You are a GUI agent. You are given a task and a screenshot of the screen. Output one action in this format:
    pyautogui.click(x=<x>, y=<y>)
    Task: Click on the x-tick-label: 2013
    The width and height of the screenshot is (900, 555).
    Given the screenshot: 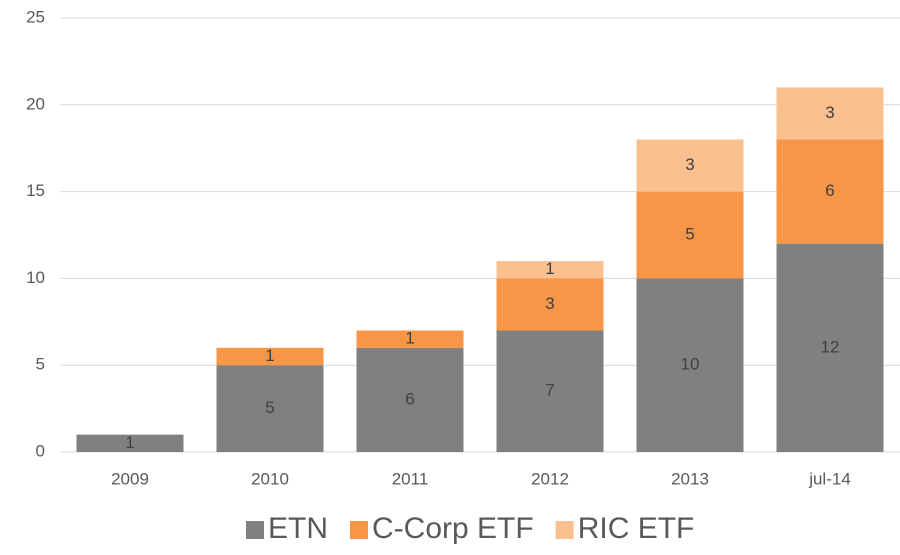 What is the action you would take?
    pyautogui.click(x=690, y=478)
    